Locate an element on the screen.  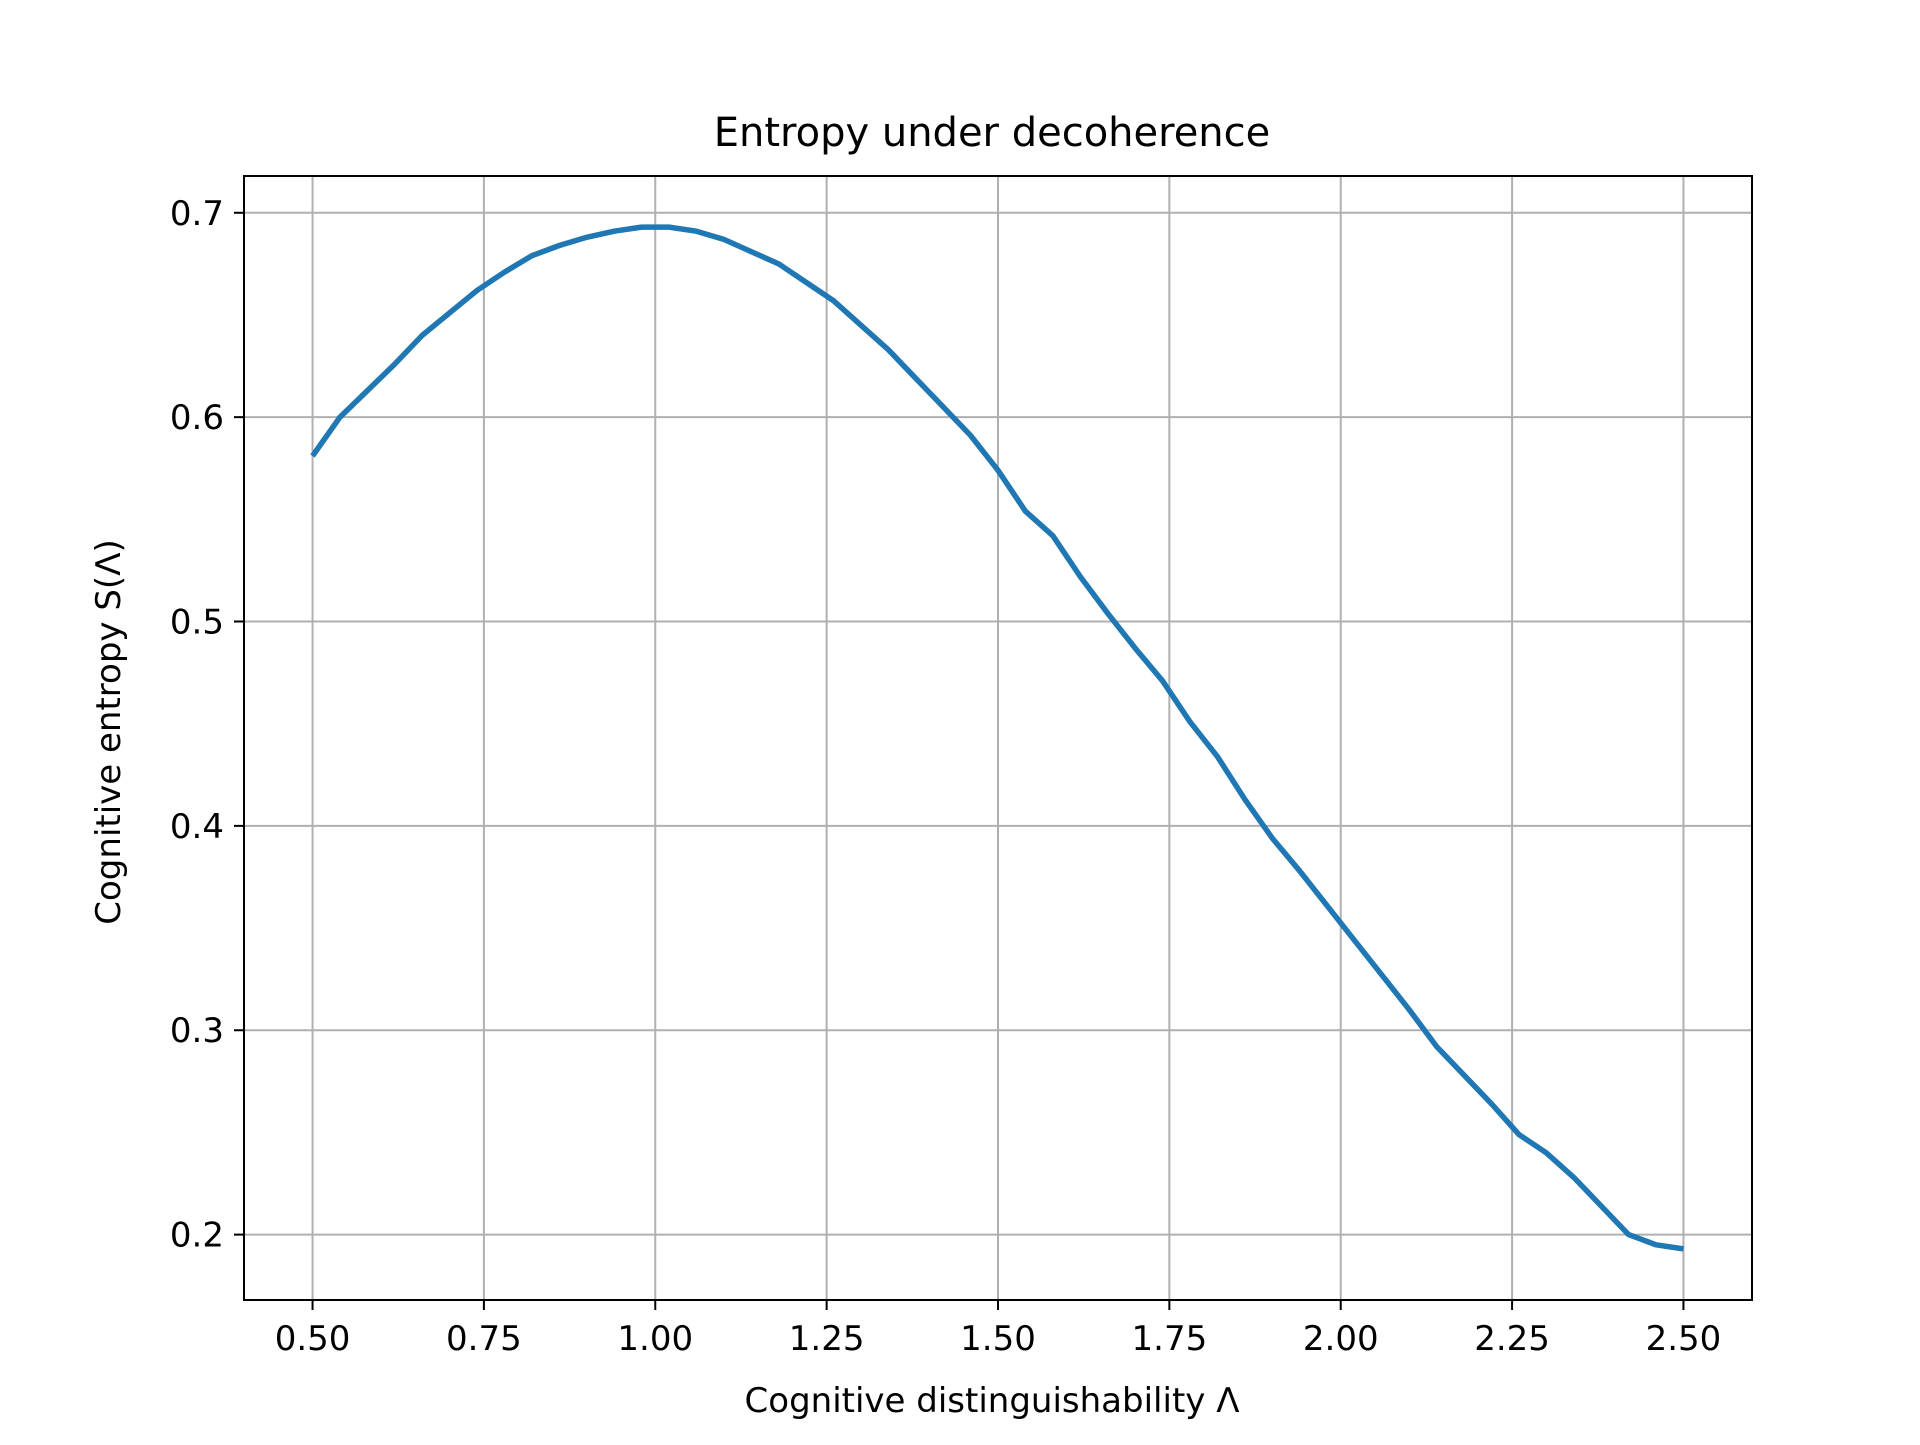
x-tick-label: 2.25 is located at coordinates (1512, 1339).